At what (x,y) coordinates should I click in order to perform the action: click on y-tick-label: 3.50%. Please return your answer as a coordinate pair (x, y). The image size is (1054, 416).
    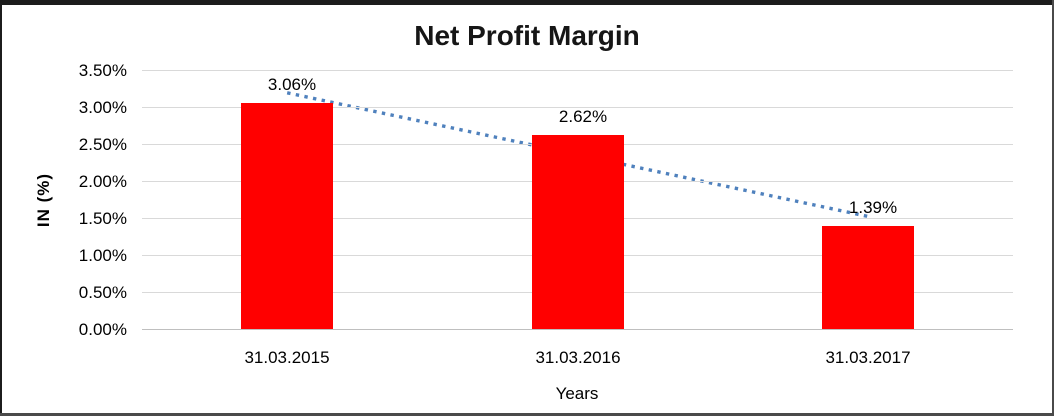
    Looking at the image, I should click on (102, 70).